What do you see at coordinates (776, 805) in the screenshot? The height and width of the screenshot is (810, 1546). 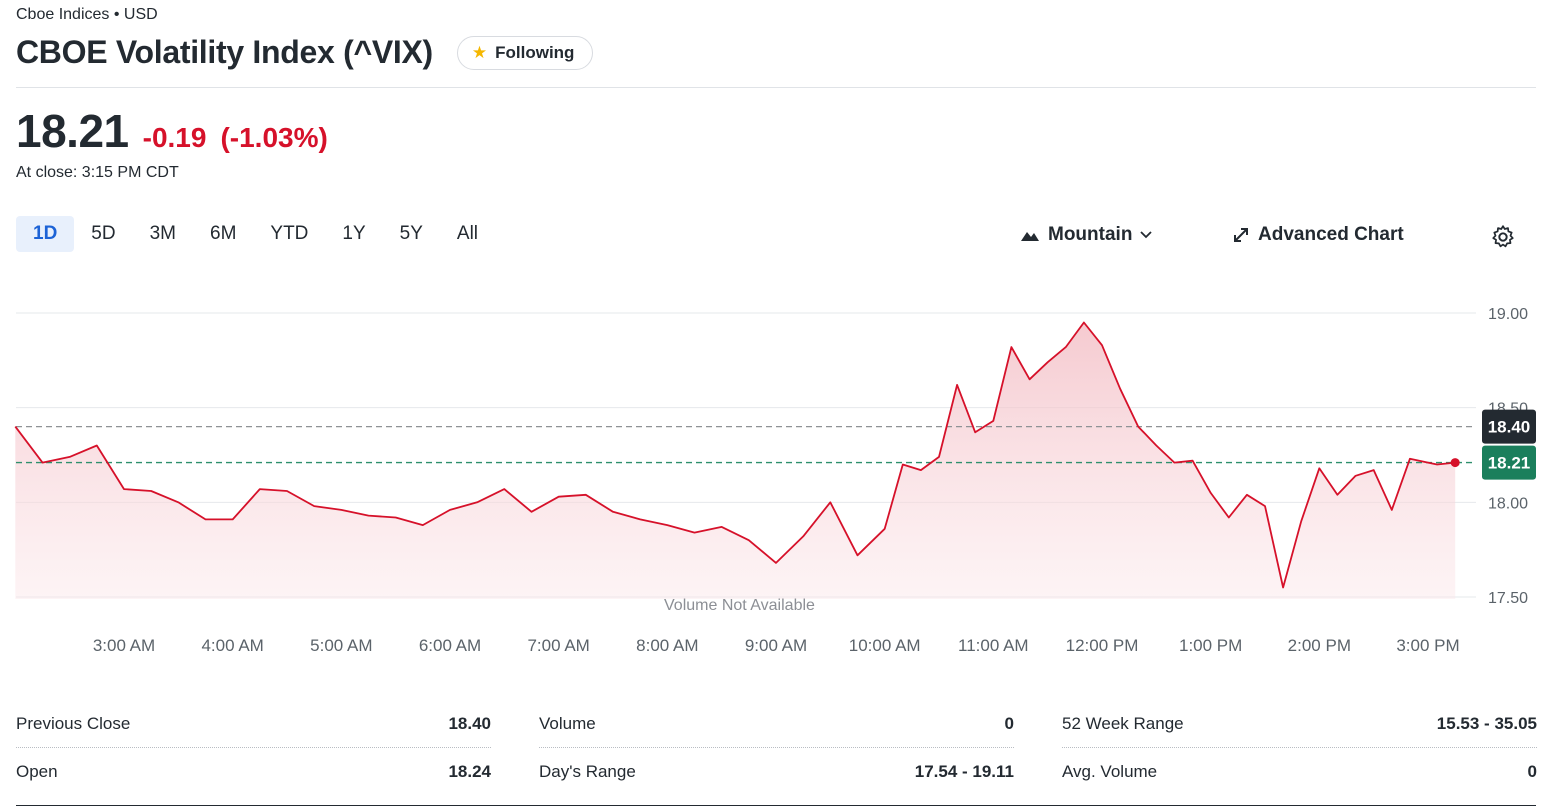 I see `bottom-divider` at bounding box center [776, 805].